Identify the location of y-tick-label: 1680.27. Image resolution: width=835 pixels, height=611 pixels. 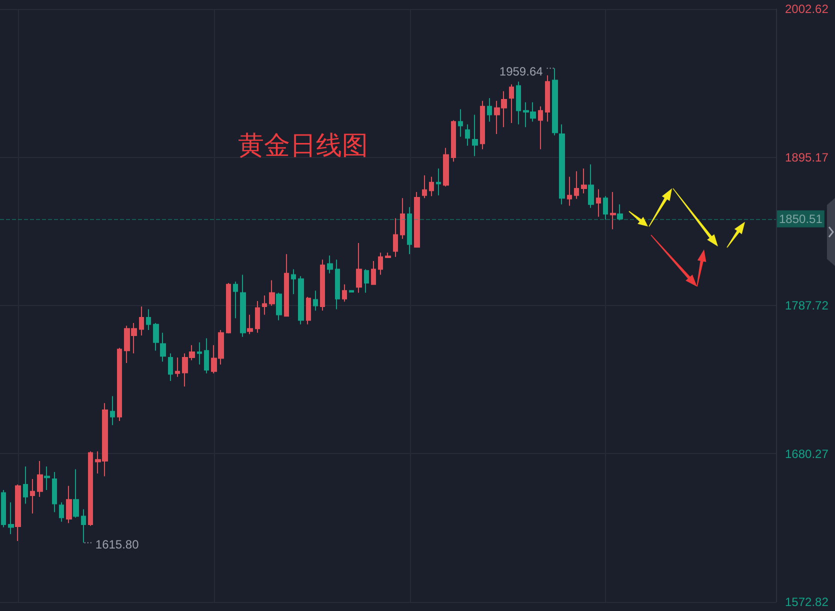
(807, 453).